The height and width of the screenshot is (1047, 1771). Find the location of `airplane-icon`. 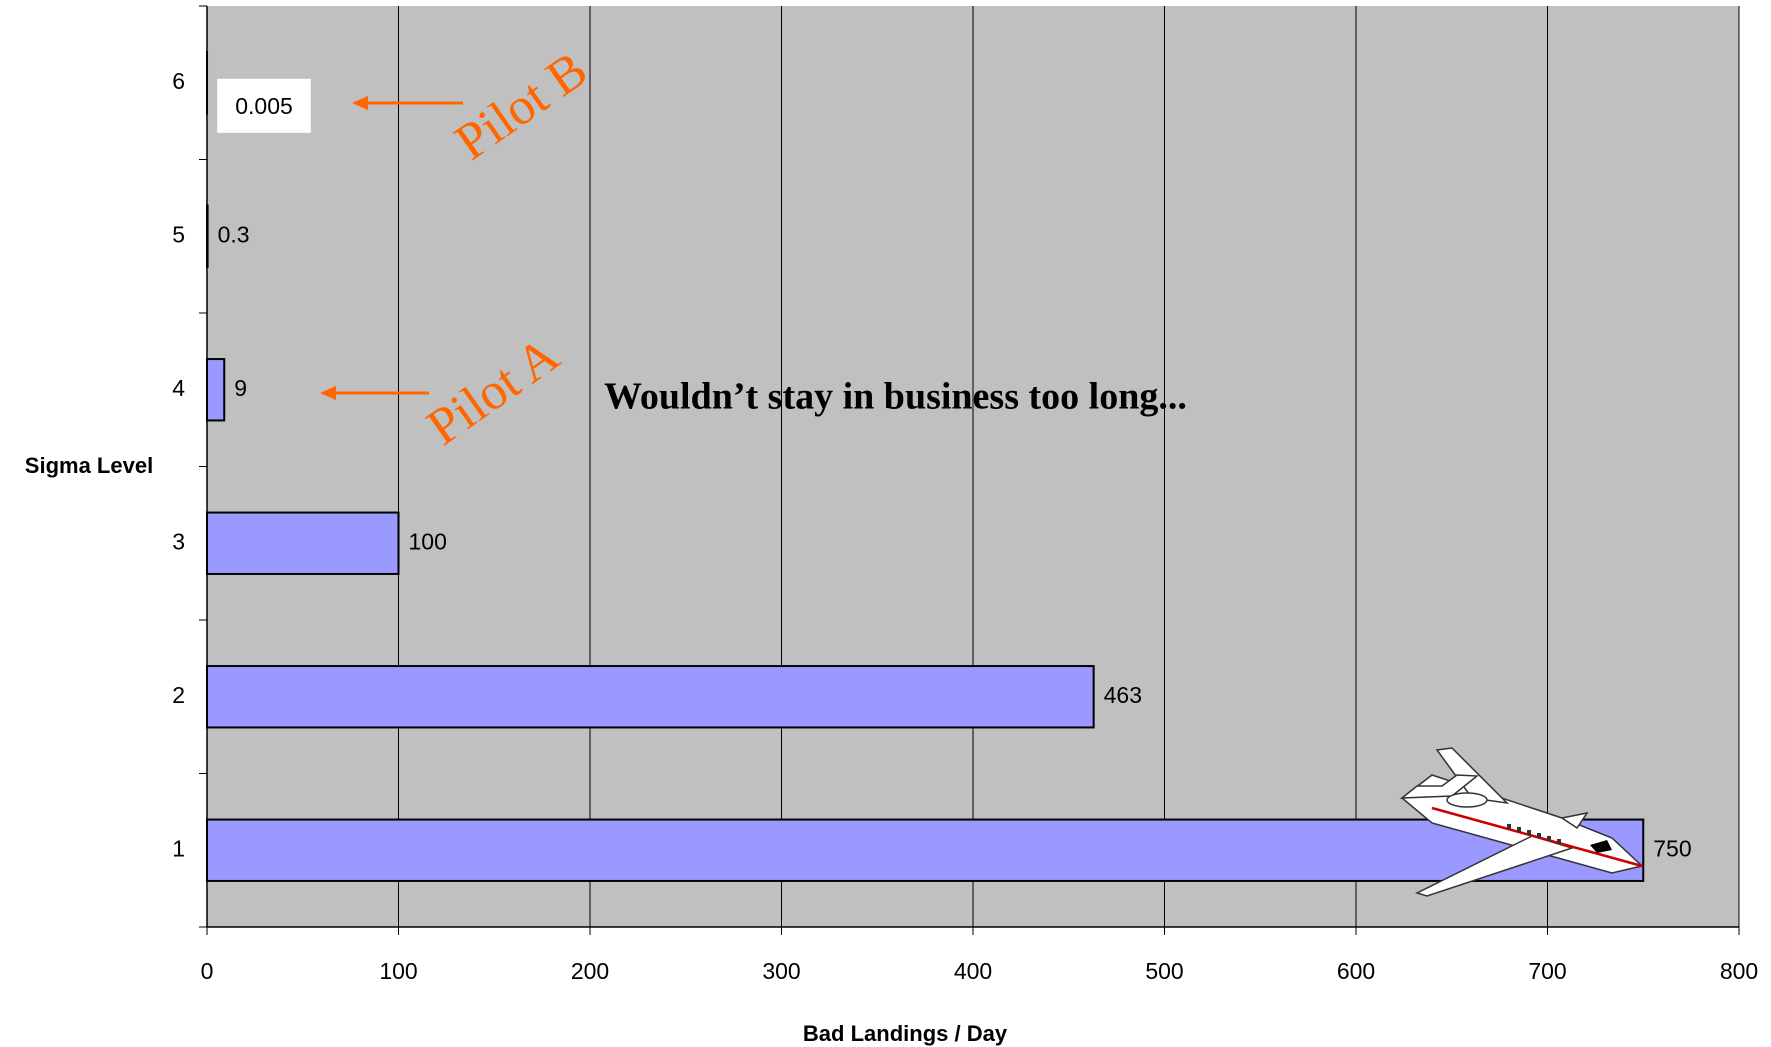

airplane-icon is located at coordinates (1521, 822).